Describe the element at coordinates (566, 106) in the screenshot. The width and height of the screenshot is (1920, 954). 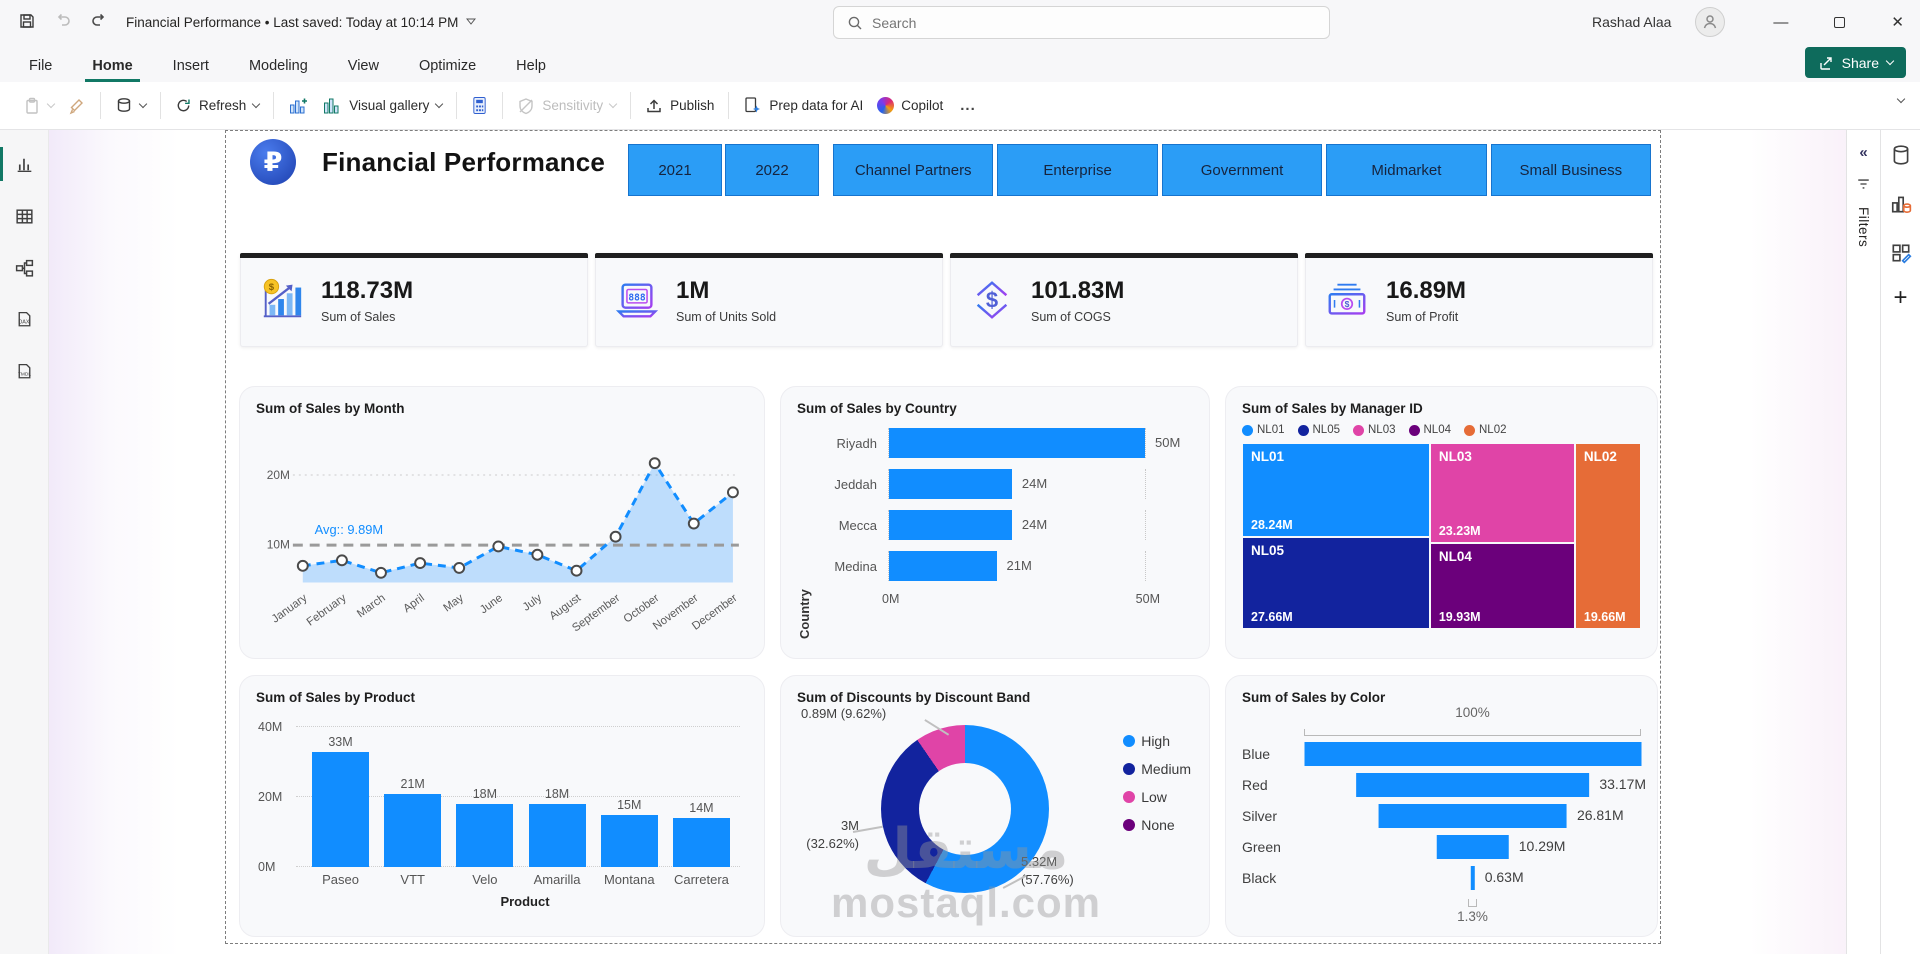
I see `sensitivity-button: Sensitivity` at that location.